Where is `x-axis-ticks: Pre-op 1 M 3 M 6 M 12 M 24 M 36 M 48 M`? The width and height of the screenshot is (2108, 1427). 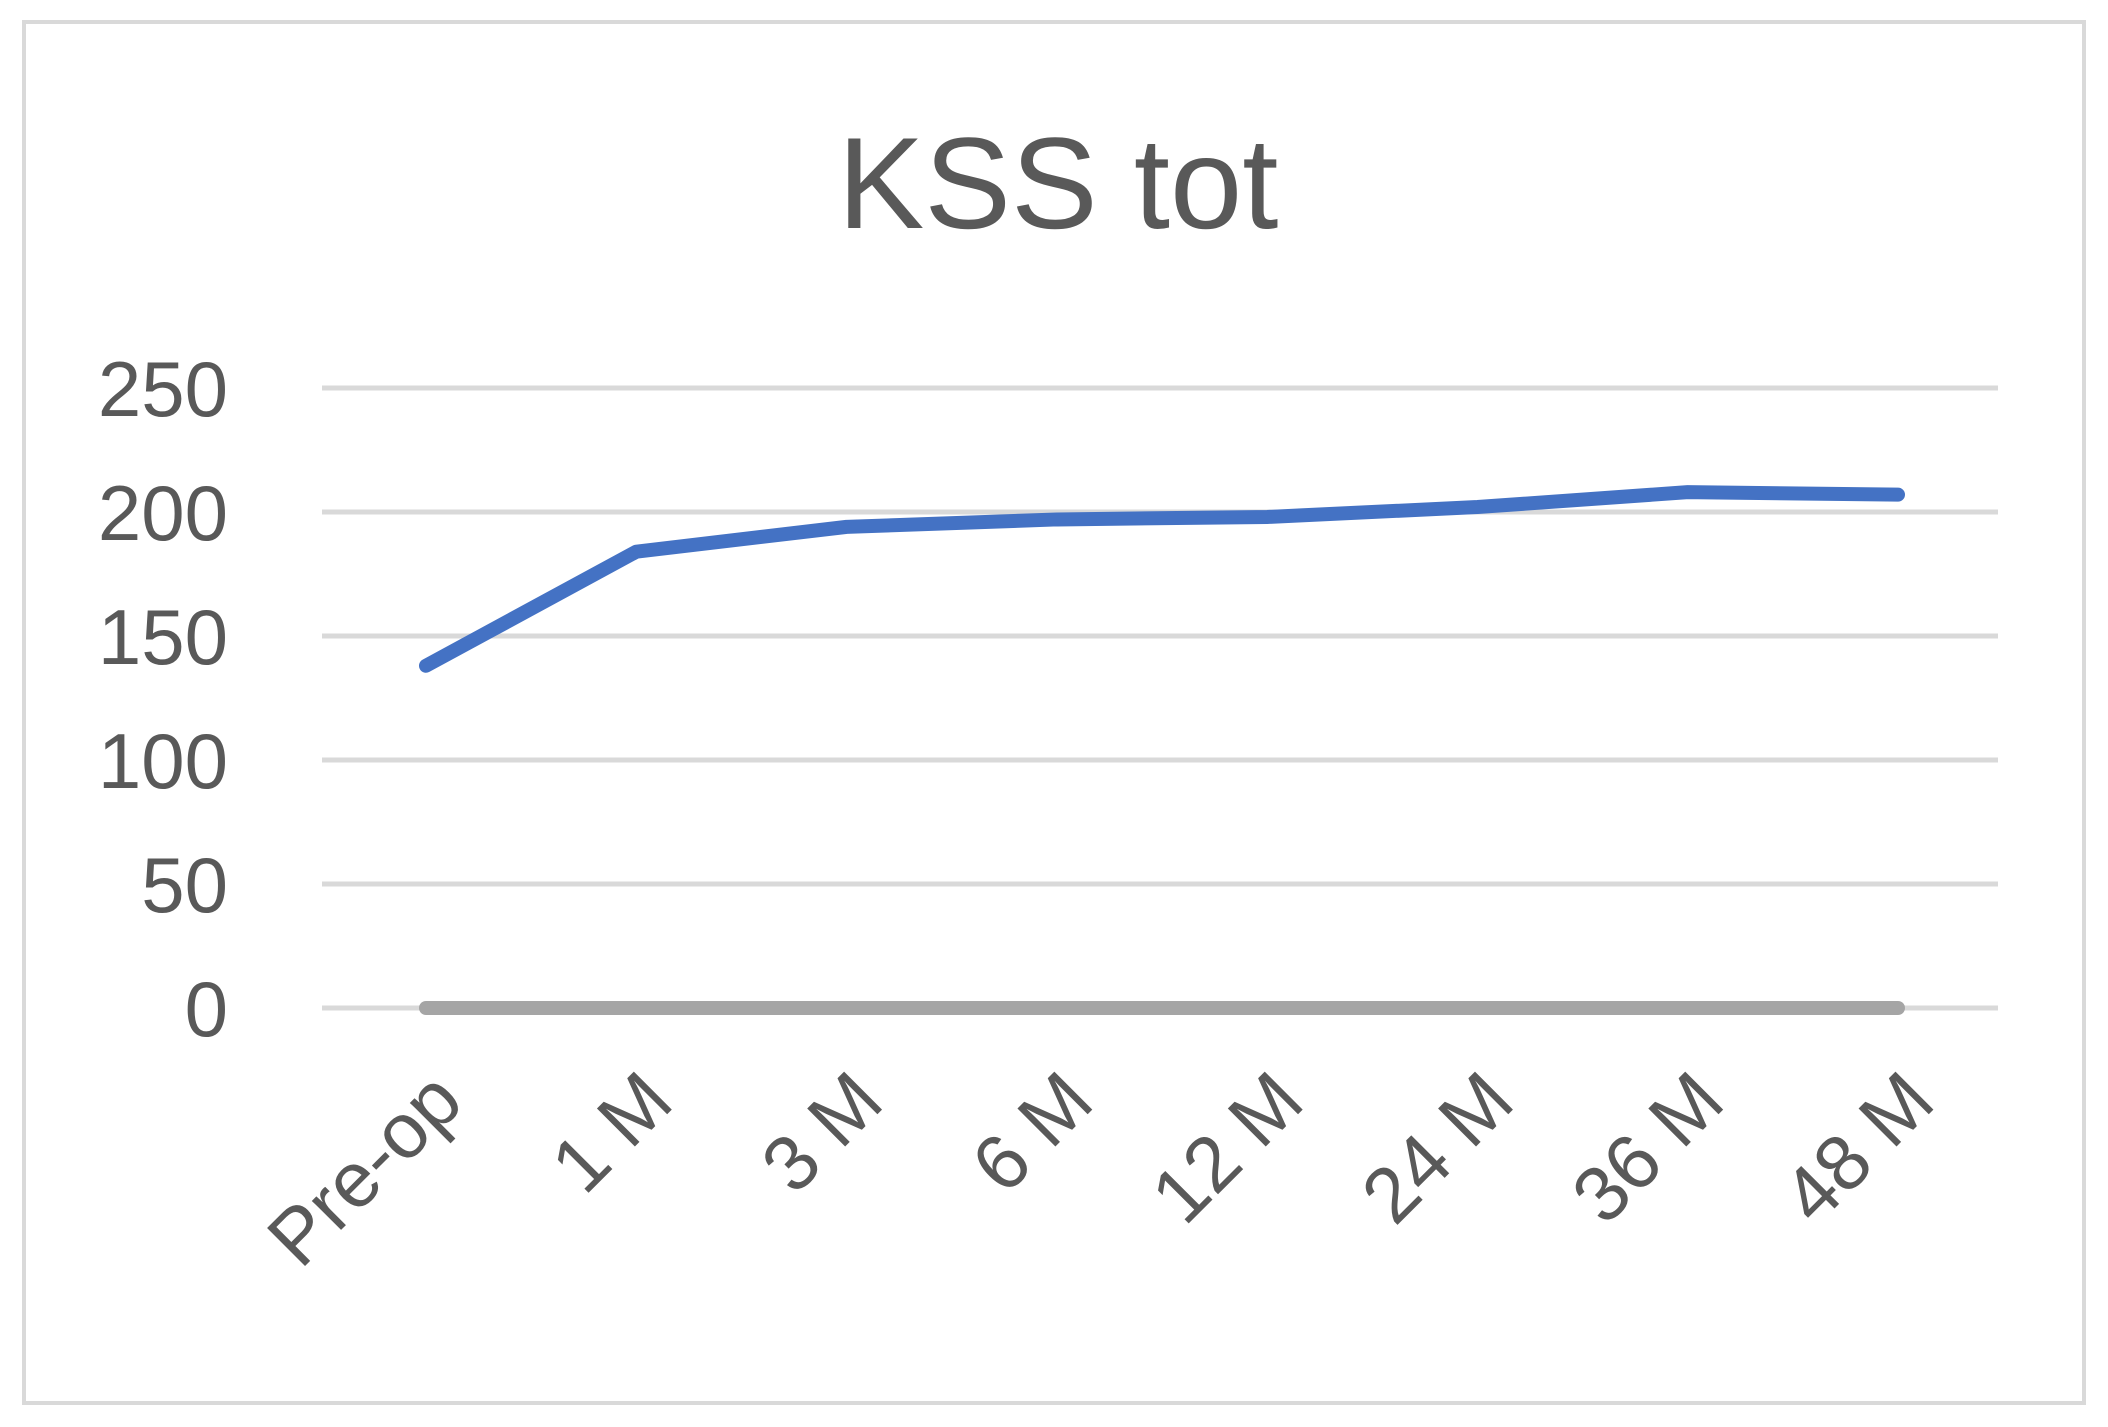 x-axis-ticks: Pre-op 1 M 3 M 6 M 12 M 24 M 36 M 48 M is located at coordinates (1100, 1169).